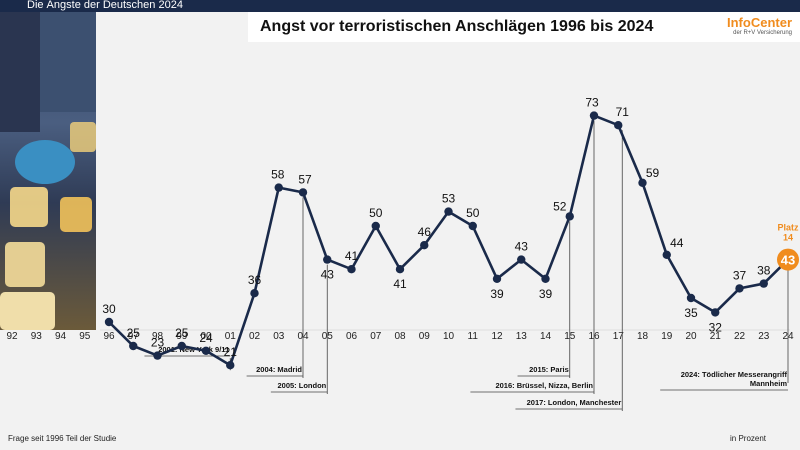 The height and width of the screenshot is (450, 800). I want to click on x-tick-label: 97, so click(134, 336).